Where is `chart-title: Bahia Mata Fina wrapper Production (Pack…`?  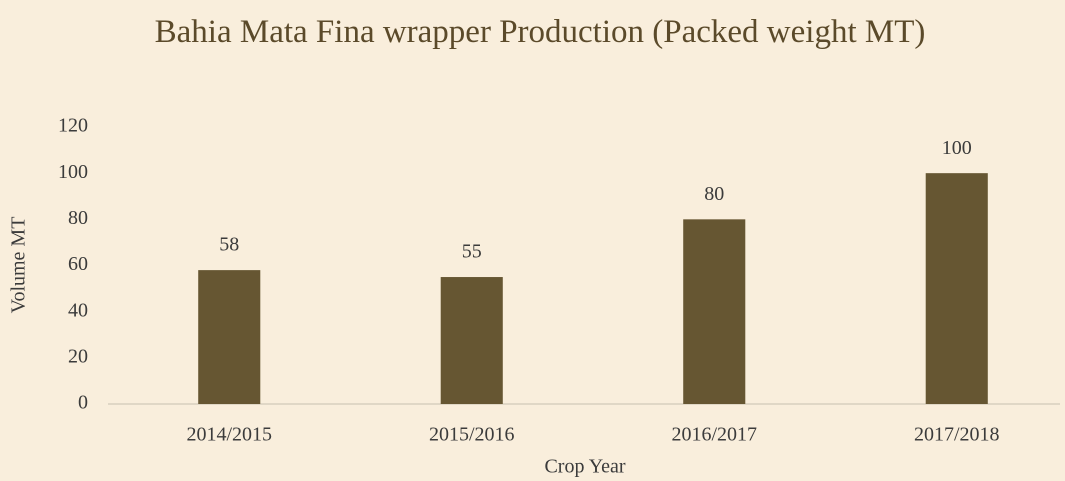
chart-title: Bahia Mata Fina wrapper Production (Pack… is located at coordinates (540, 32).